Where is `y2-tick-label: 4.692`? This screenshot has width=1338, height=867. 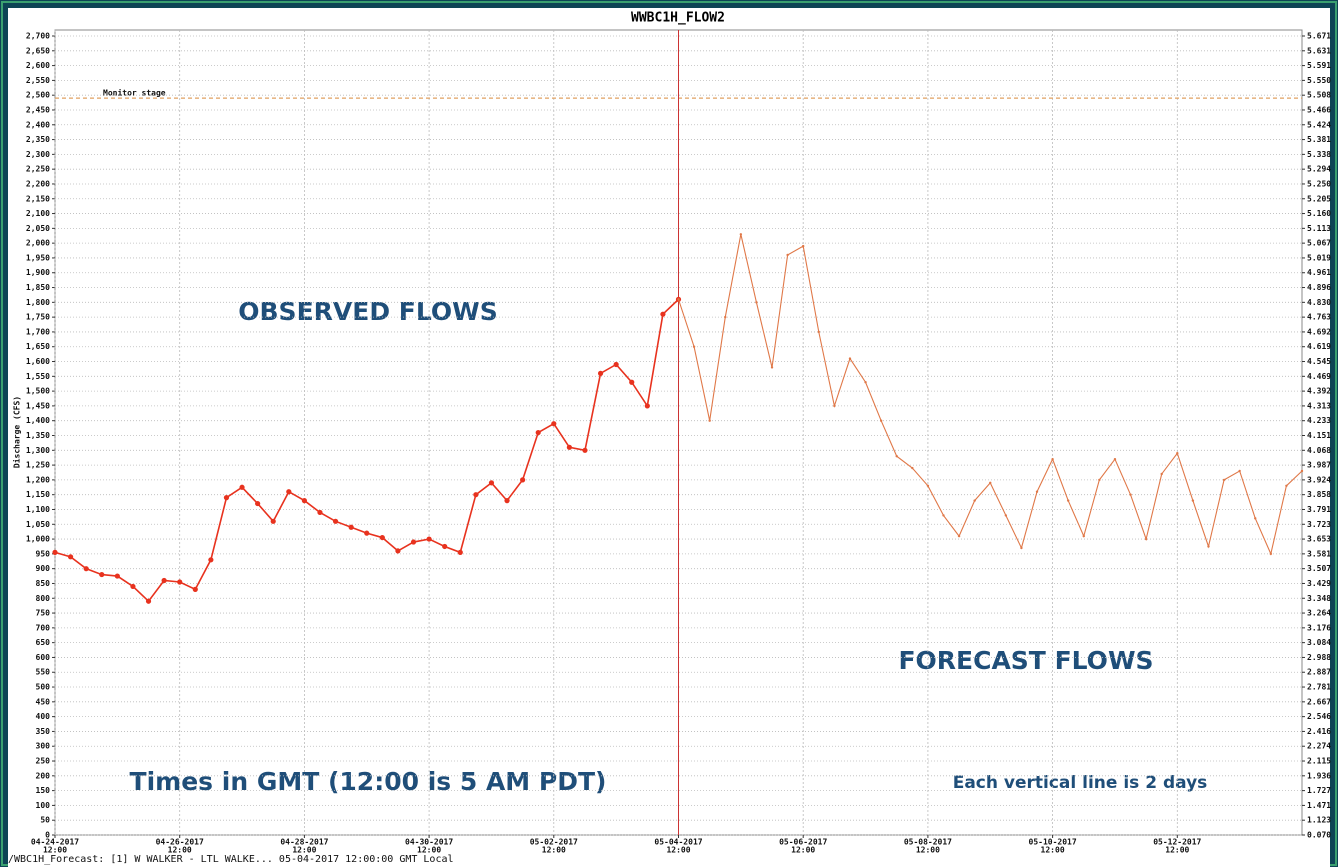
y2-tick-label: 4.692 is located at coordinates (1319, 331).